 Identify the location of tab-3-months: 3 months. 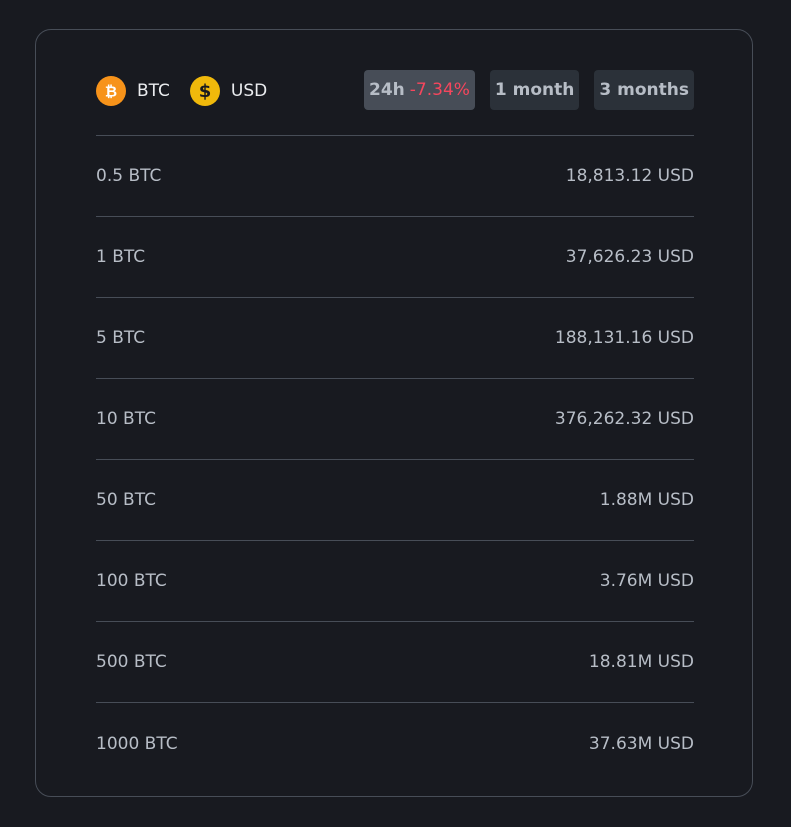
(644, 90).